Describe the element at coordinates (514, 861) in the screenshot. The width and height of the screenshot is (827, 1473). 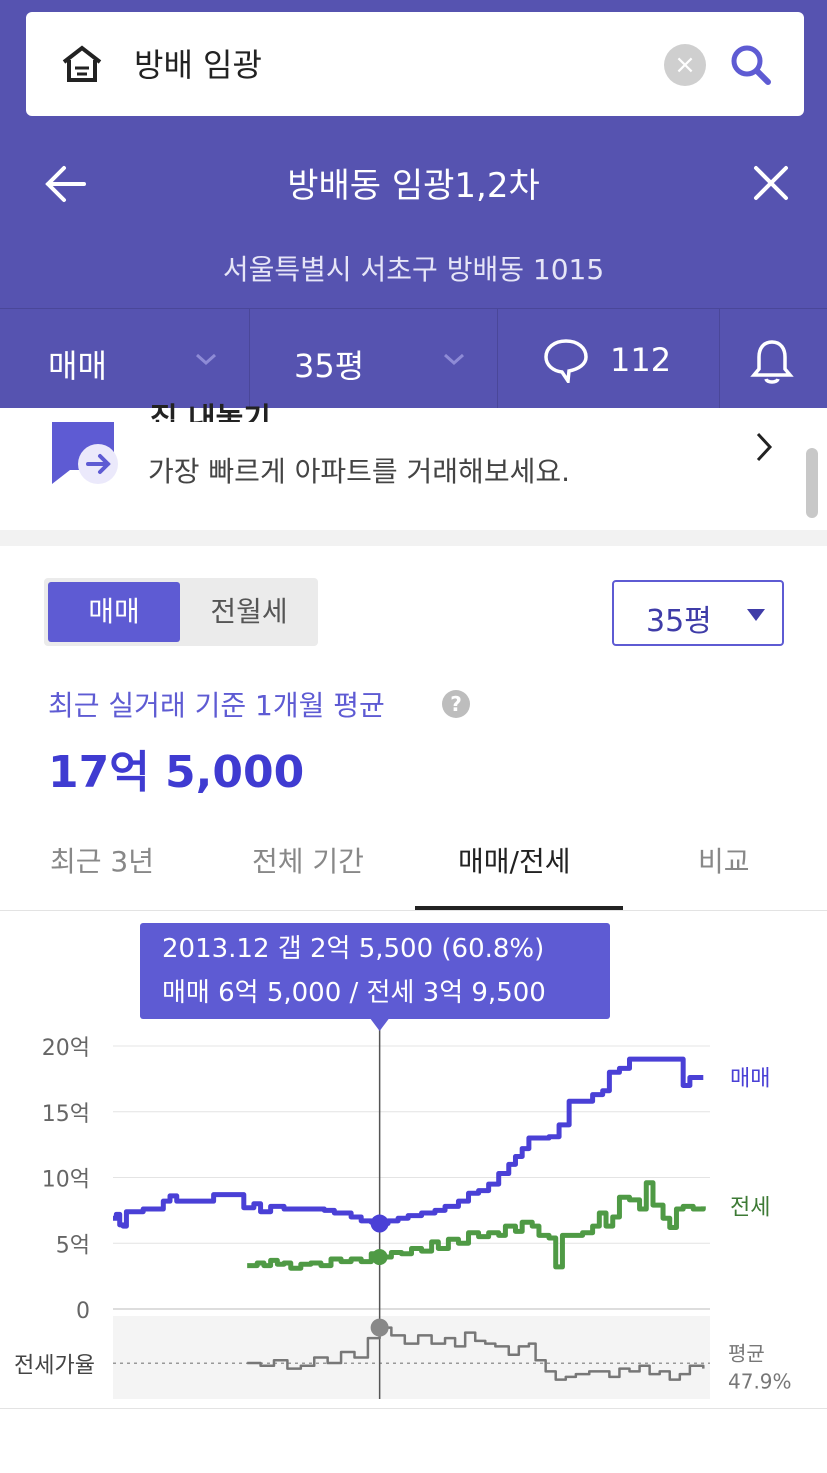
I see `tab-sale-jeonse: 매매/전세` at that location.